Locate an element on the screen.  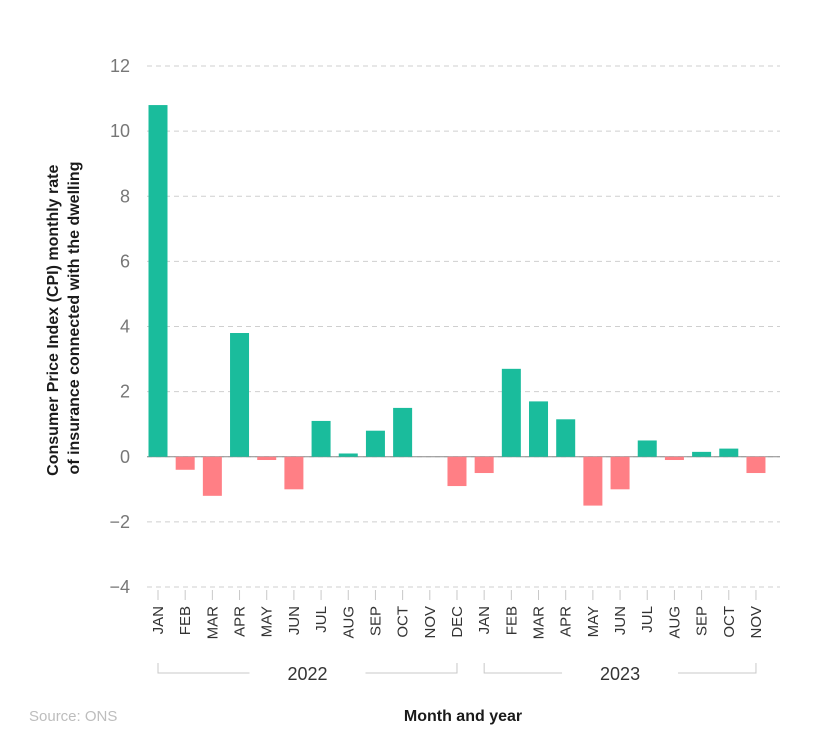
y-tick-label: −4 is located at coordinates (119, 587).